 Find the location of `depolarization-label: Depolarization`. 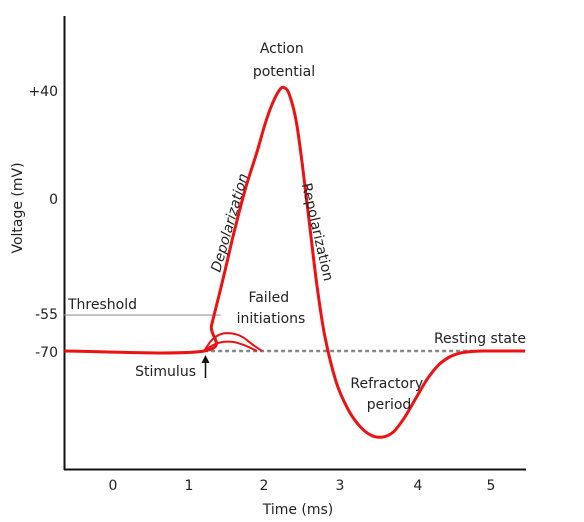

depolarization-label: Depolarization is located at coordinates (229, 223).